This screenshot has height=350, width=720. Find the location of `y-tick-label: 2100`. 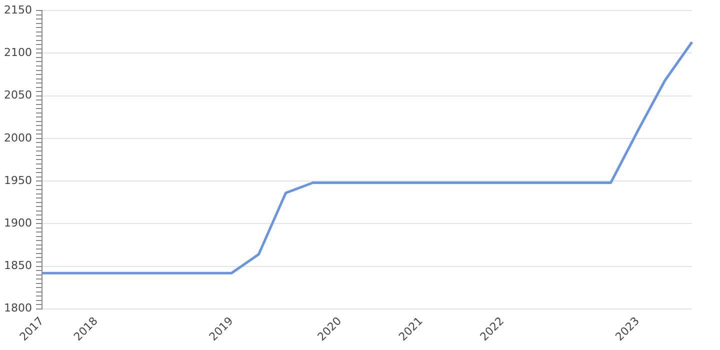

y-tick-label: 2100 is located at coordinates (18, 53).